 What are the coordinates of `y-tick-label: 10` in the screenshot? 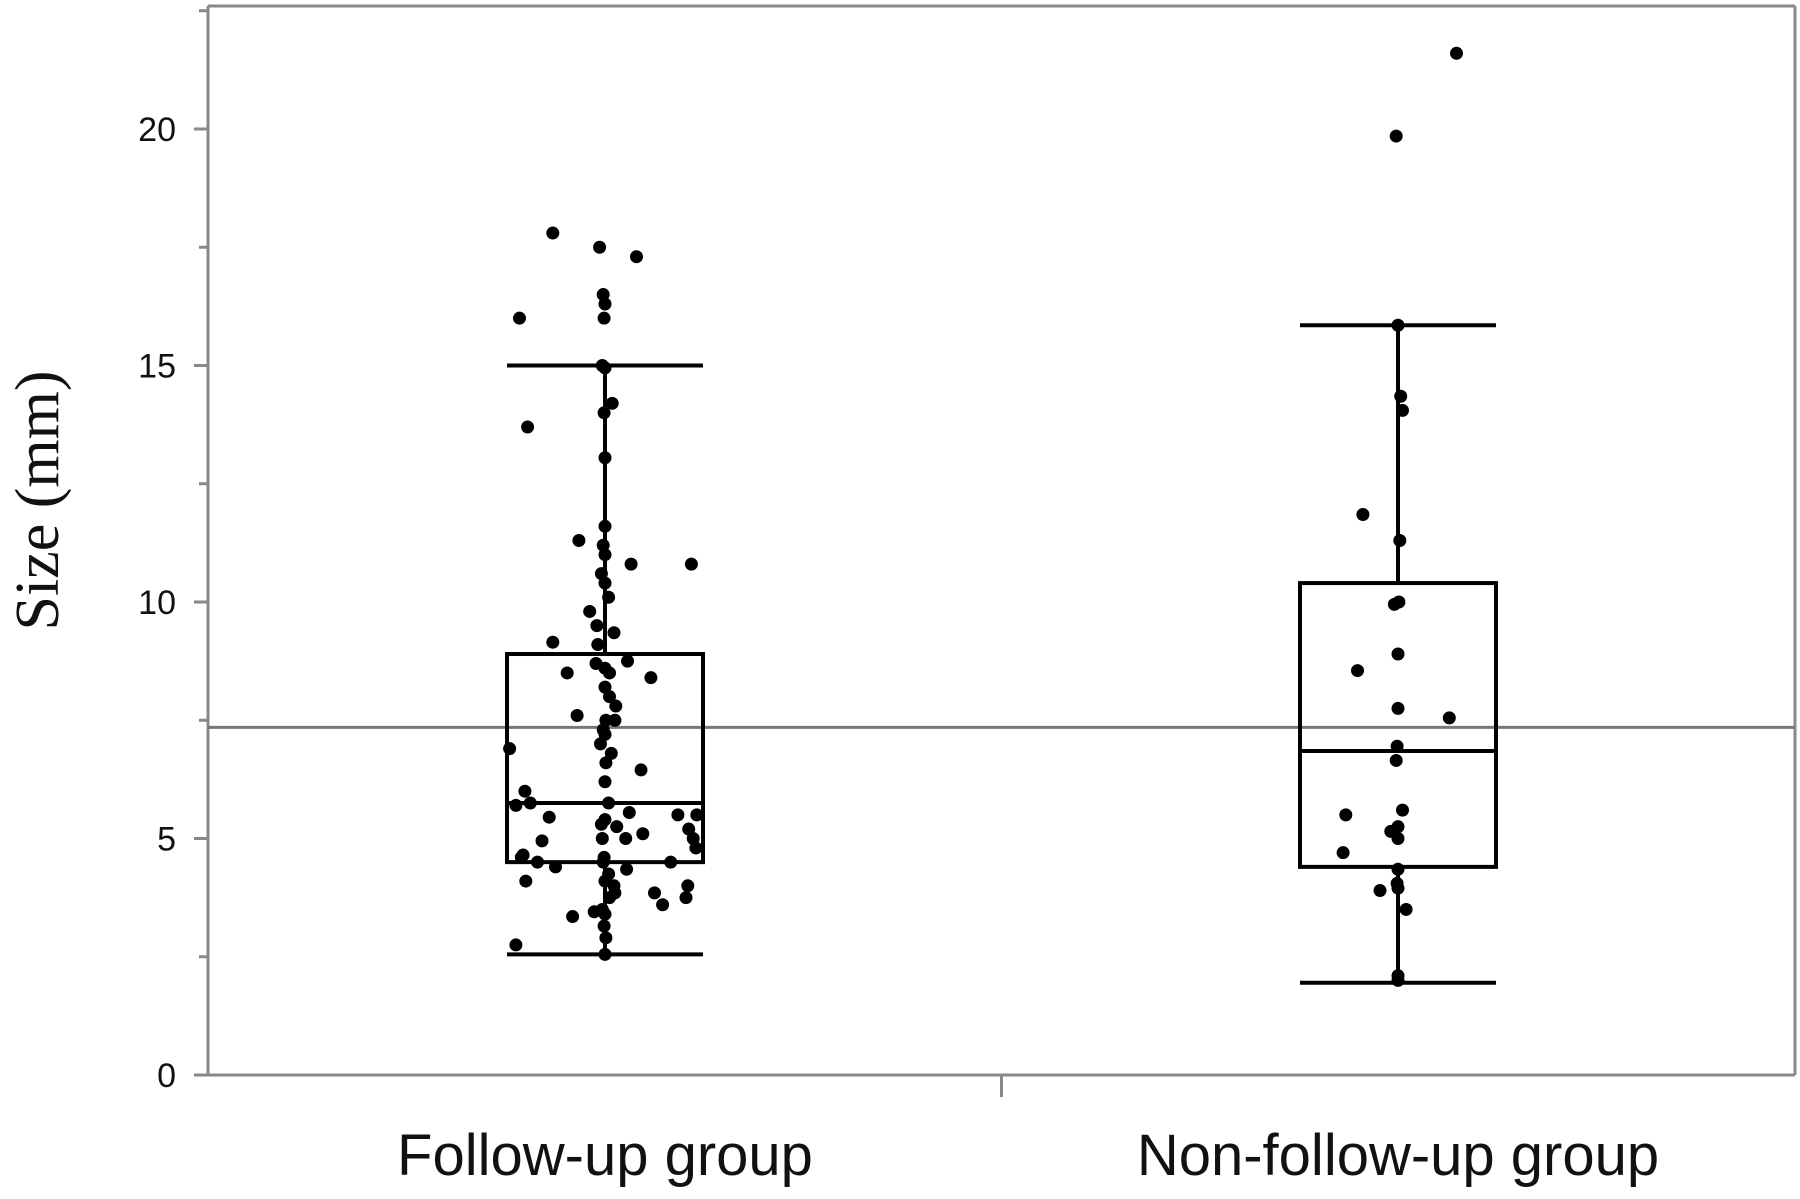 It's located at (157, 603).